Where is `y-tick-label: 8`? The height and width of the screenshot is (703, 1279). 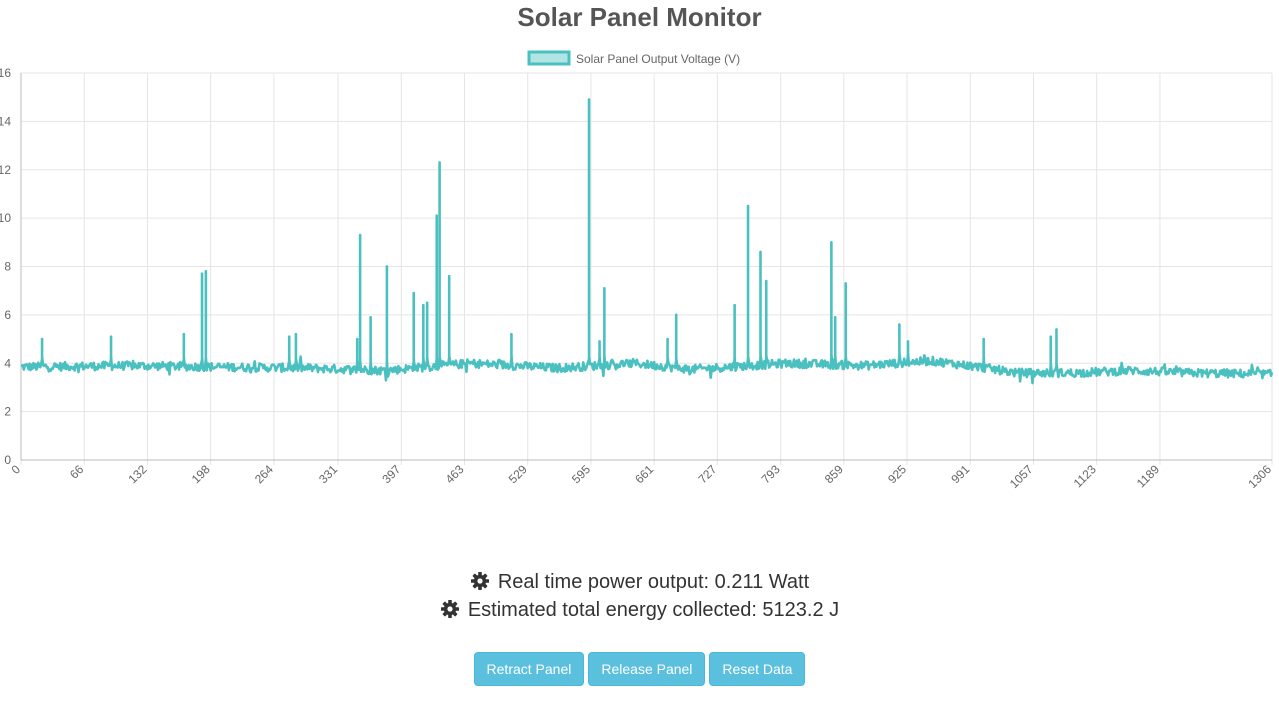
y-tick-label: 8 is located at coordinates (7, 267).